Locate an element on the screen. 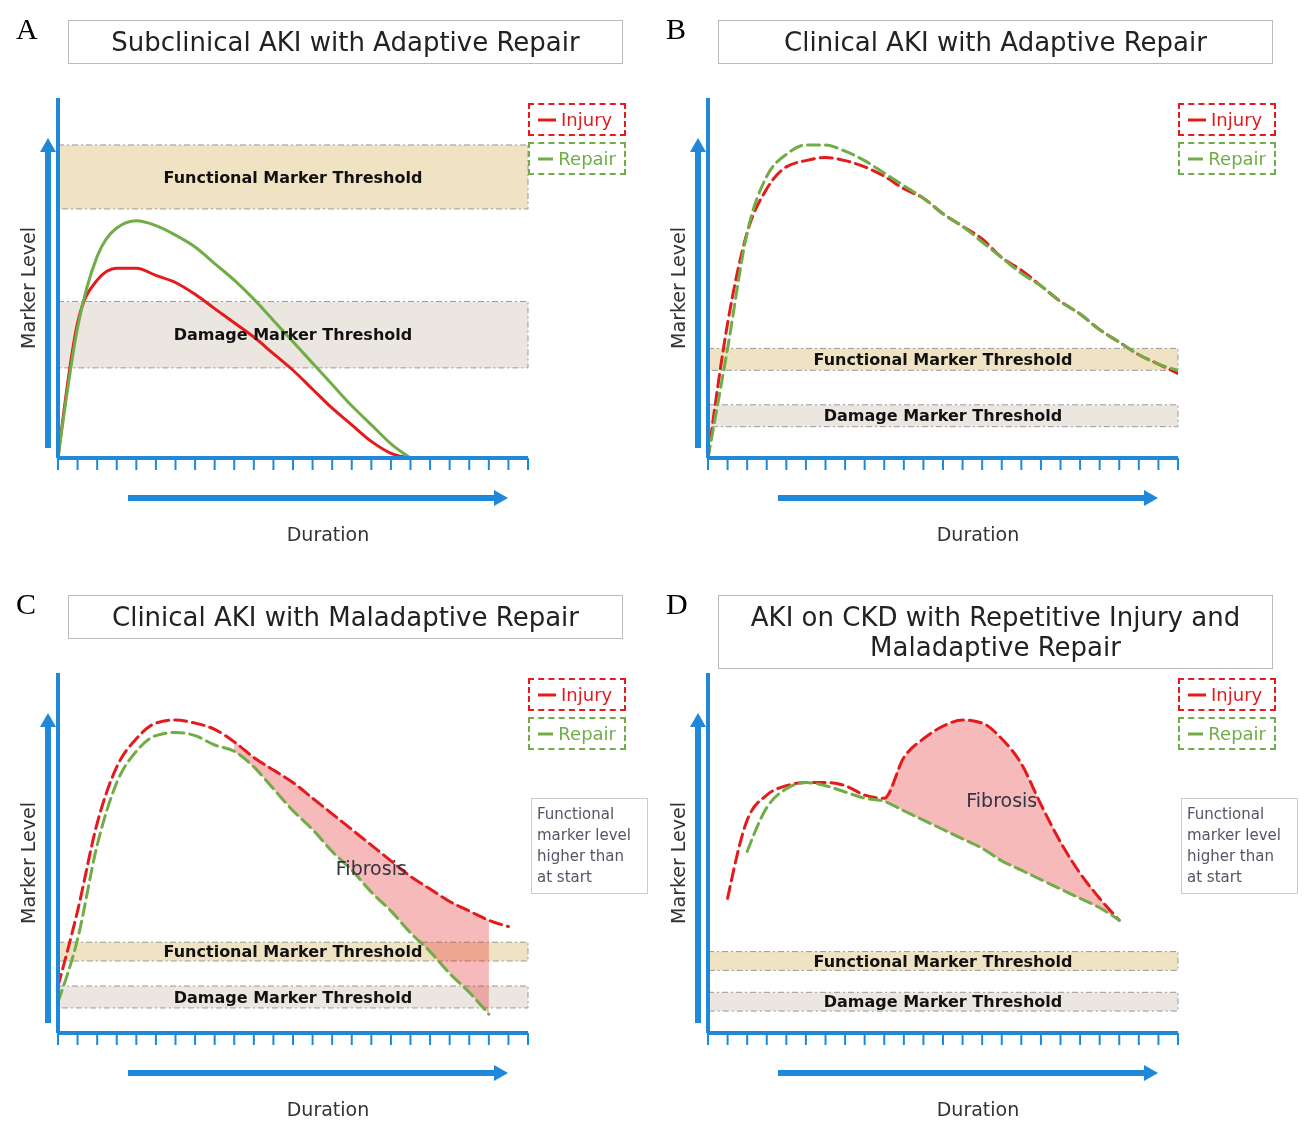 The width and height of the screenshot is (1308, 1148). annotation: Fibrosis is located at coordinates (1002, 799).